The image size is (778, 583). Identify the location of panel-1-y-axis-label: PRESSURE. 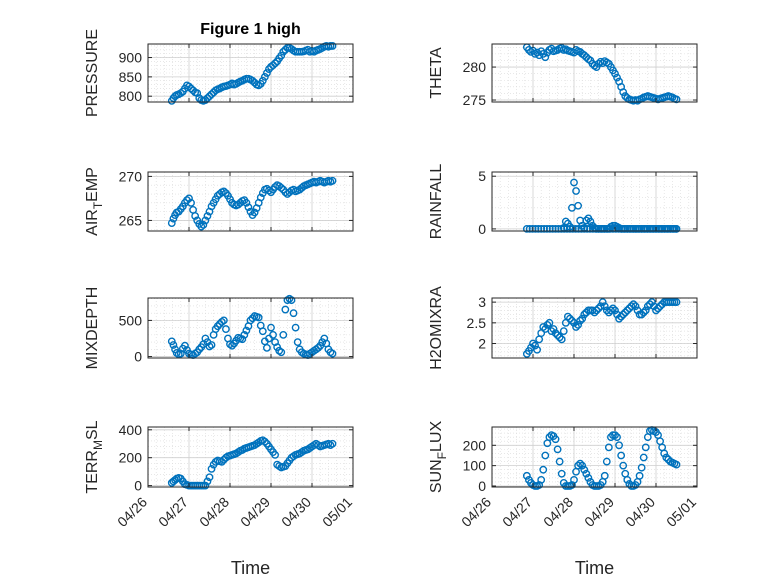
(92, 73).